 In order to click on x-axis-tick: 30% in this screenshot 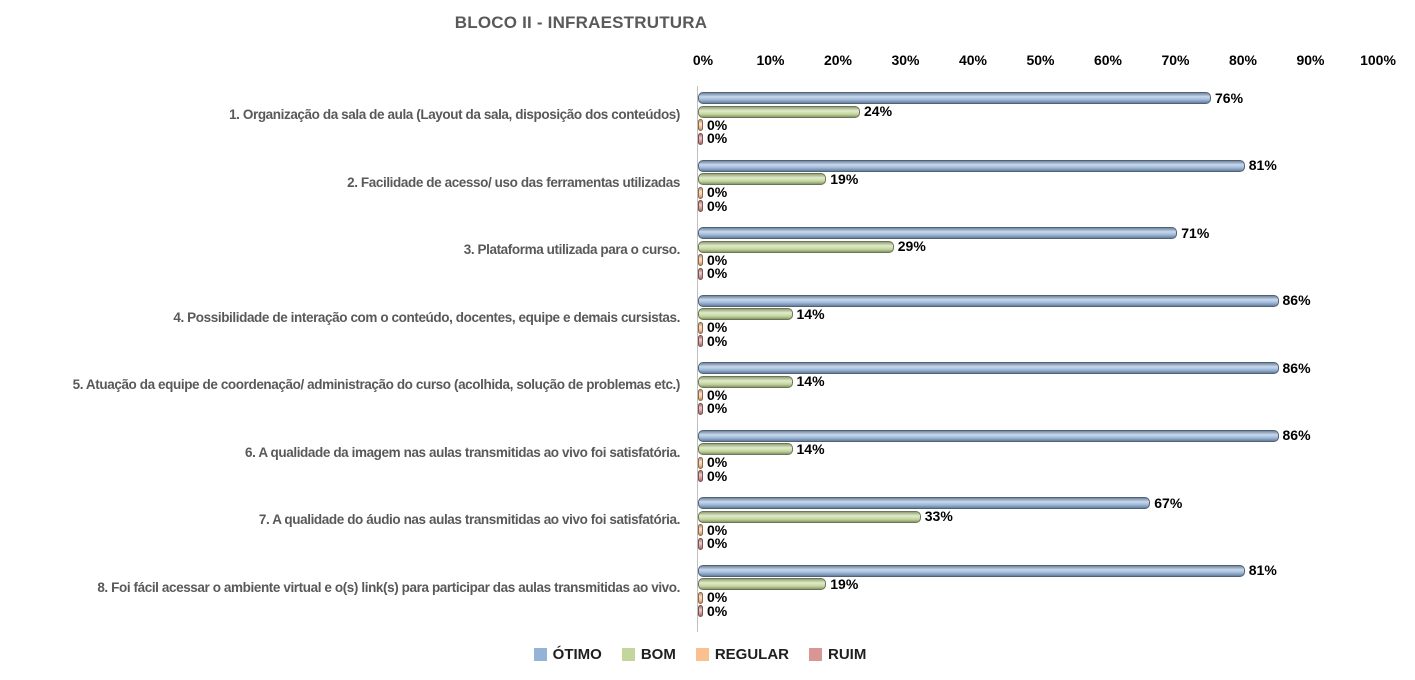, I will do `click(905, 60)`.